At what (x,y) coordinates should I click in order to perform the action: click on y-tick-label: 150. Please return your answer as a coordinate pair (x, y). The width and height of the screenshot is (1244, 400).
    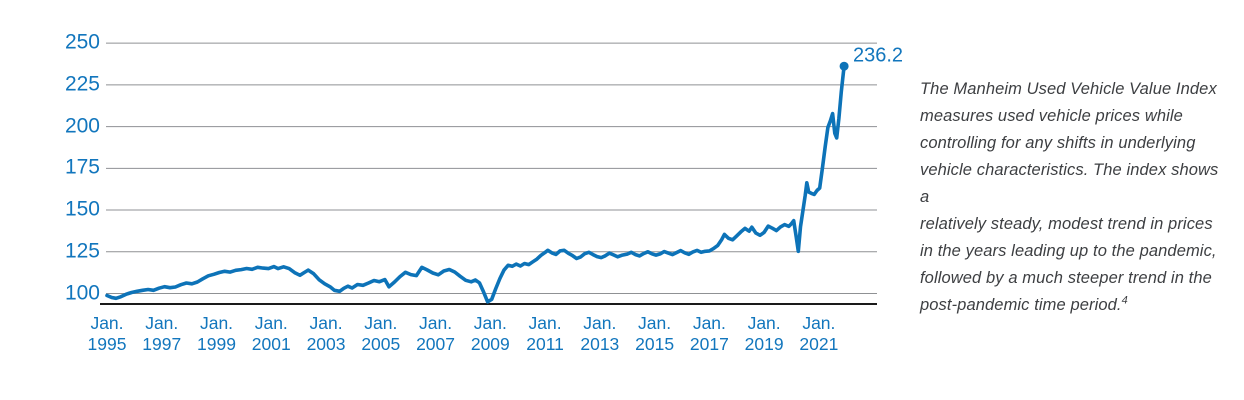
    Looking at the image, I should click on (82, 209).